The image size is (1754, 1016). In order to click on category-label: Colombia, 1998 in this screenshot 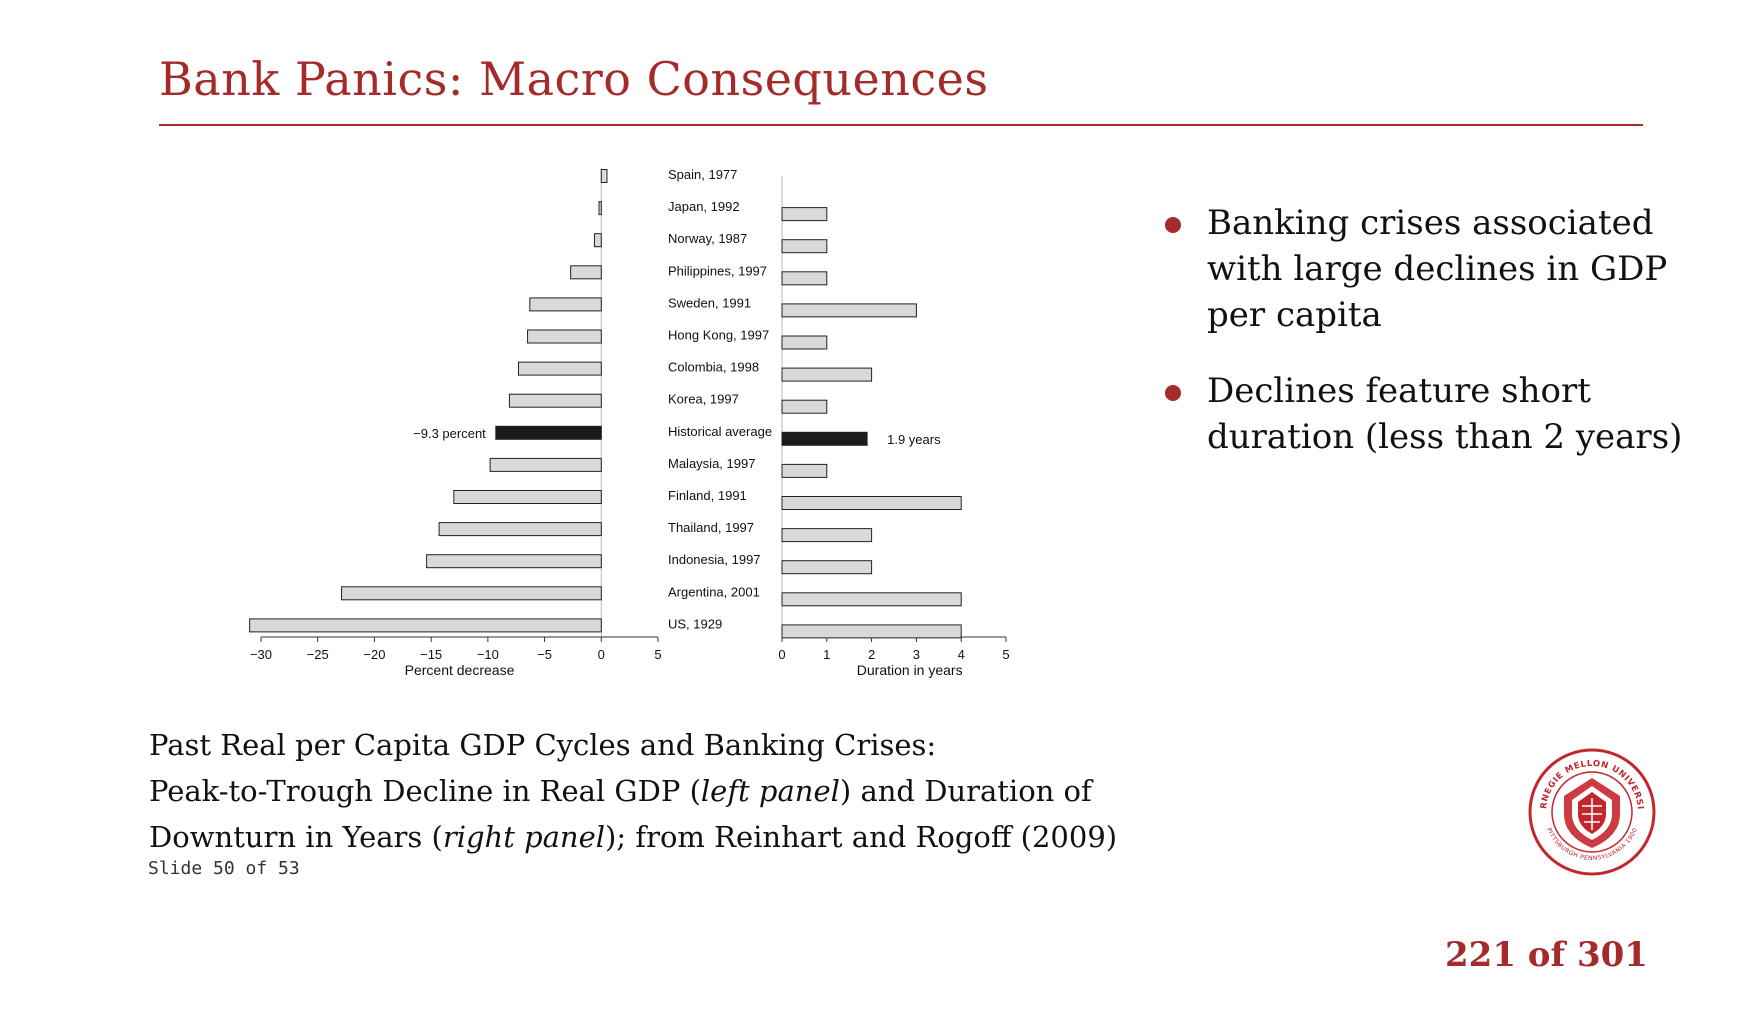, I will do `click(713, 367)`.